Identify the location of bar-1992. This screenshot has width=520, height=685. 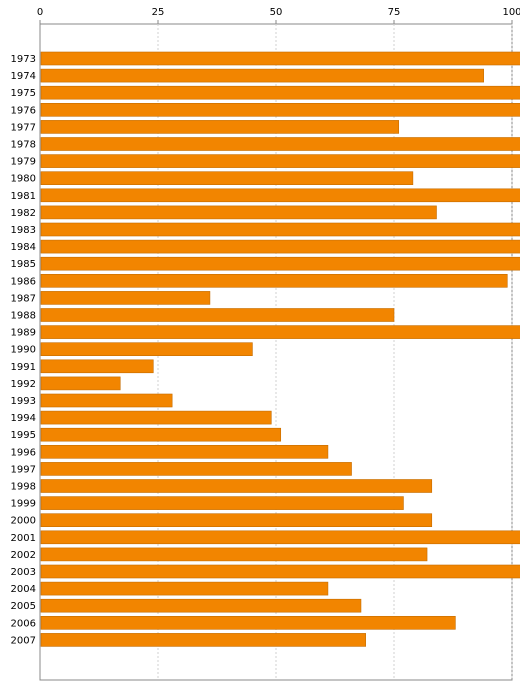
(80, 383).